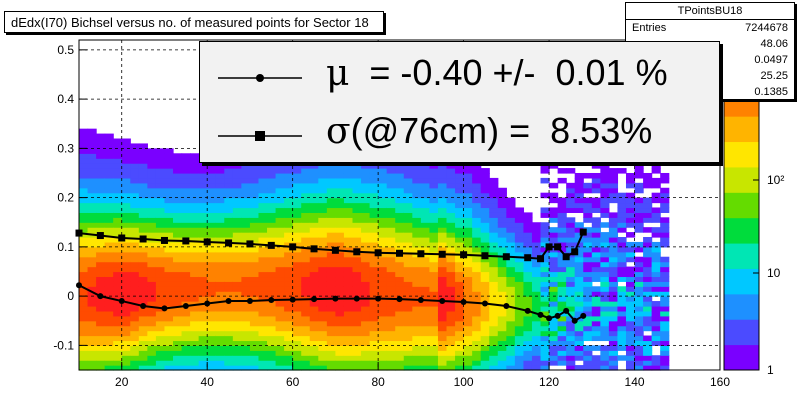  I want to click on sigma-symbol: σ, so click(338, 131).